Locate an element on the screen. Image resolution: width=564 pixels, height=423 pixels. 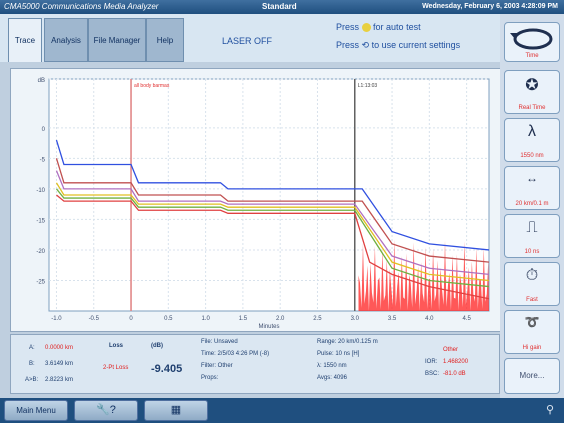
gain-button: ➰ Hi gain is located at coordinates (532, 332).